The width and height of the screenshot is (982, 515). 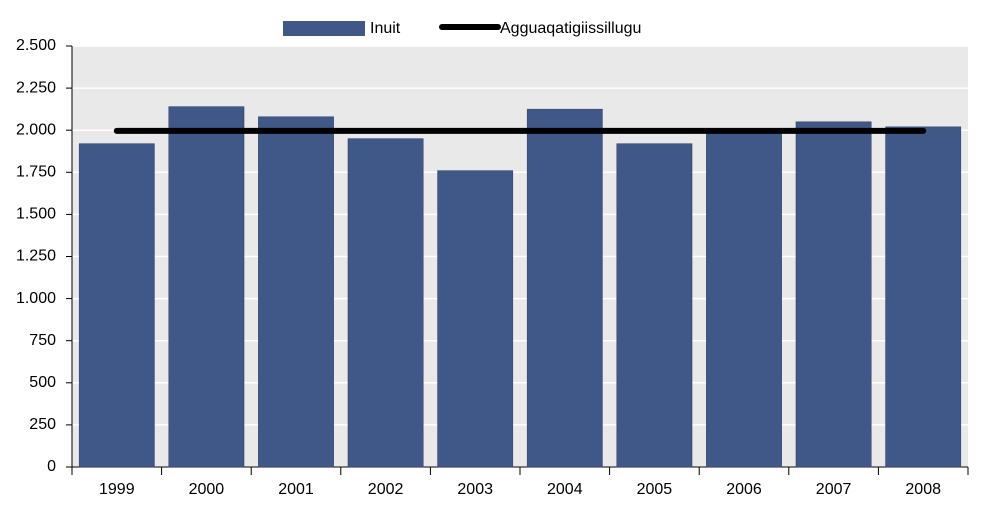 What do you see at coordinates (570, 28) in the screenshot?
I see `legend-label: Agguaqatigiissillugu` at bounding box center [570, 28].